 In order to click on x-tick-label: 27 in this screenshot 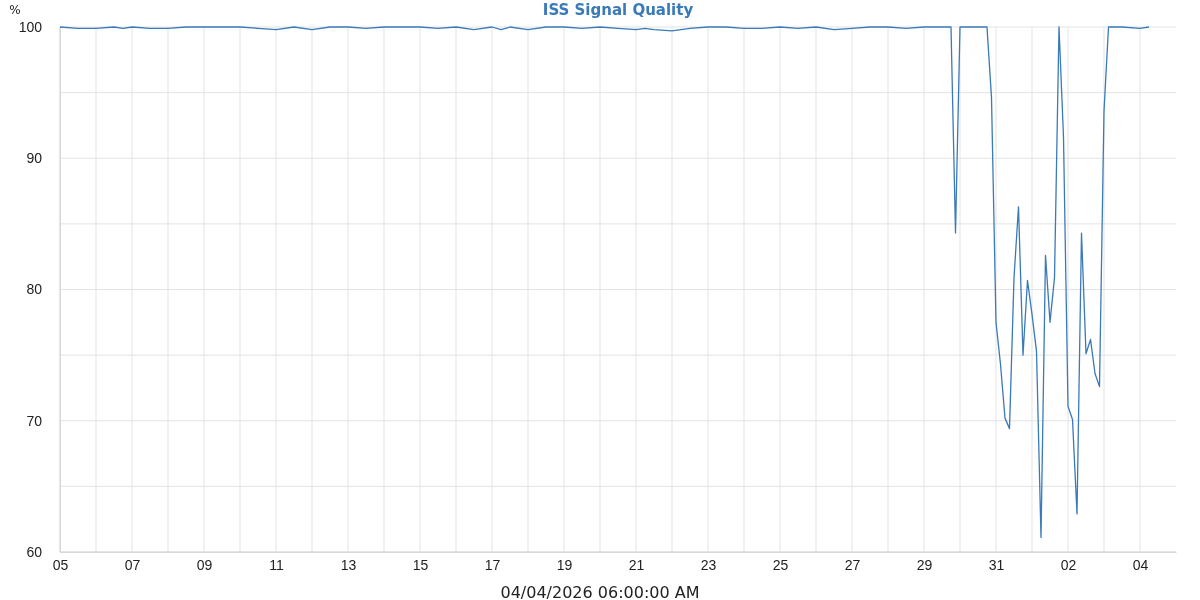, I will do `click(852, 564)`.